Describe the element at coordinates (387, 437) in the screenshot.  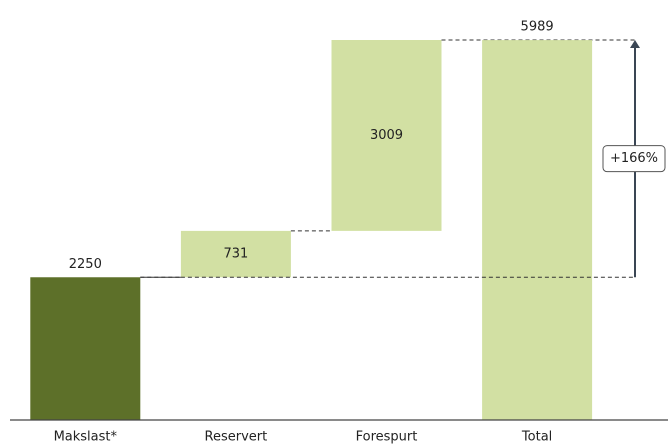
I see `x-tick-label: Forespurt` at that location.